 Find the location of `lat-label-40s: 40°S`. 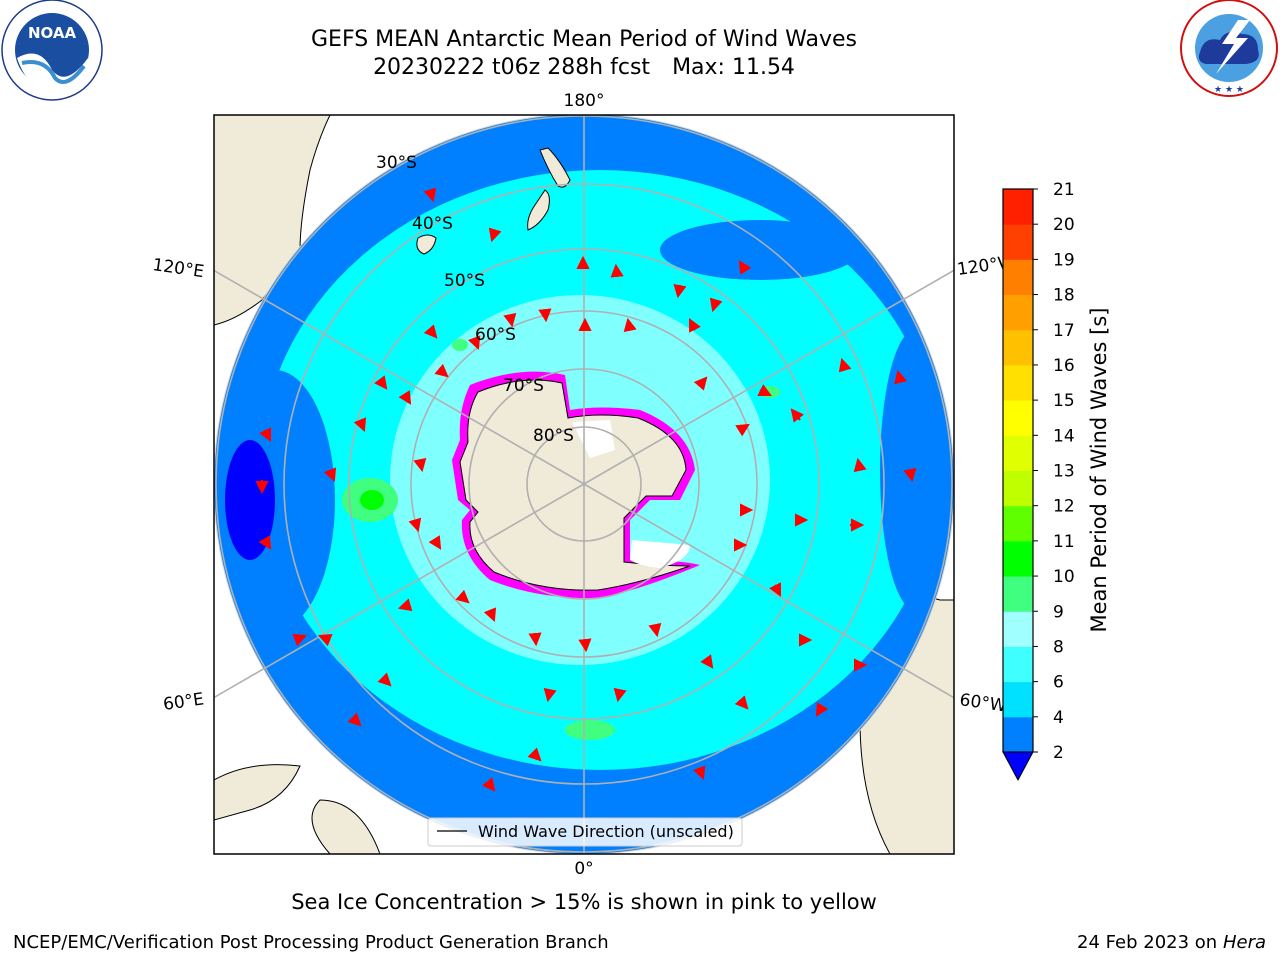

lat-label-40s: 40°S is located at coordinates (432, 224).